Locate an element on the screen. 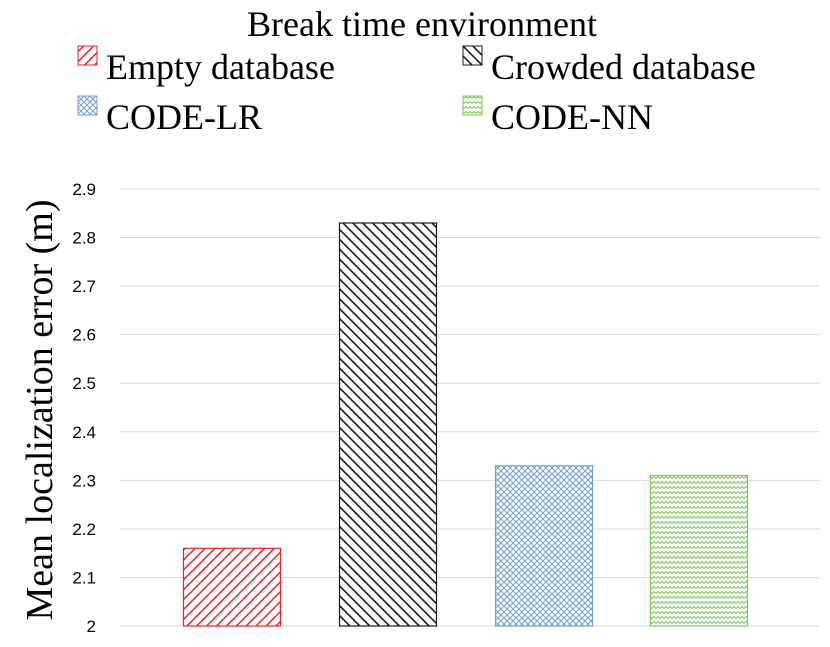  y-tick-label: 2.7 is located at coordinates (84, 286).